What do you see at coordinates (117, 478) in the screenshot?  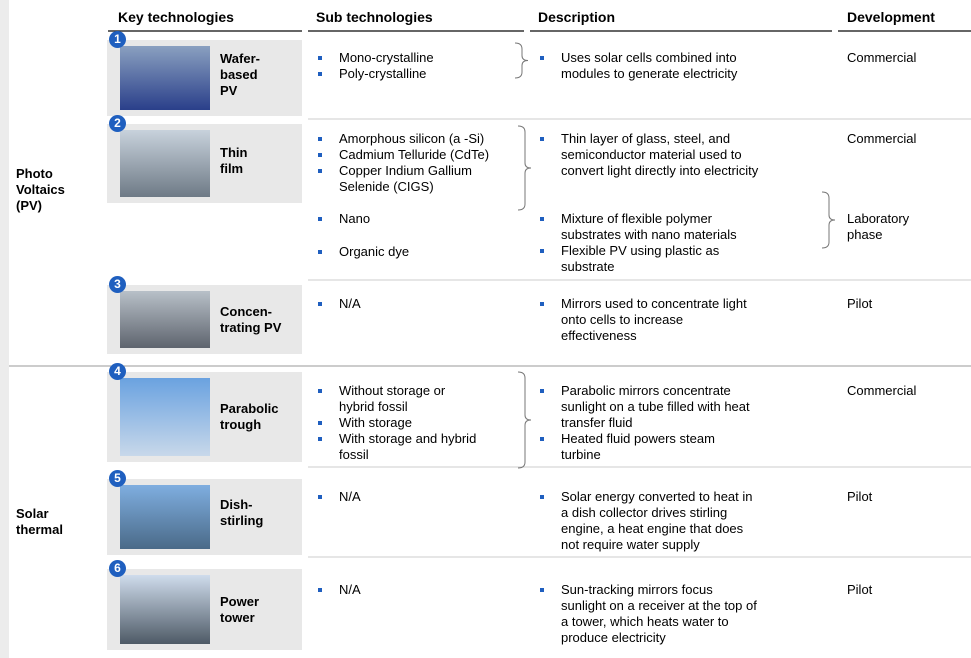 I see `number-badge: 5` at bounding box center [117, 478].